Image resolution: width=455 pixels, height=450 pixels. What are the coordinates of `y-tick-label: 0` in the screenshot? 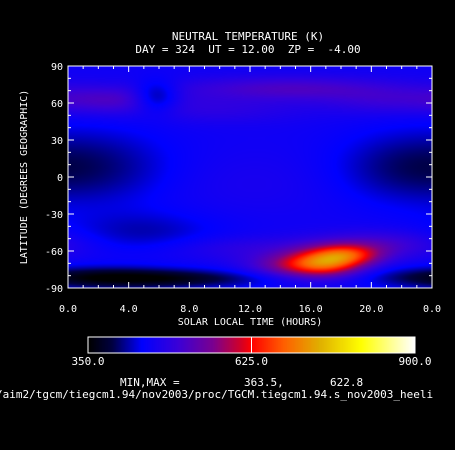 It's located at (60, 178).